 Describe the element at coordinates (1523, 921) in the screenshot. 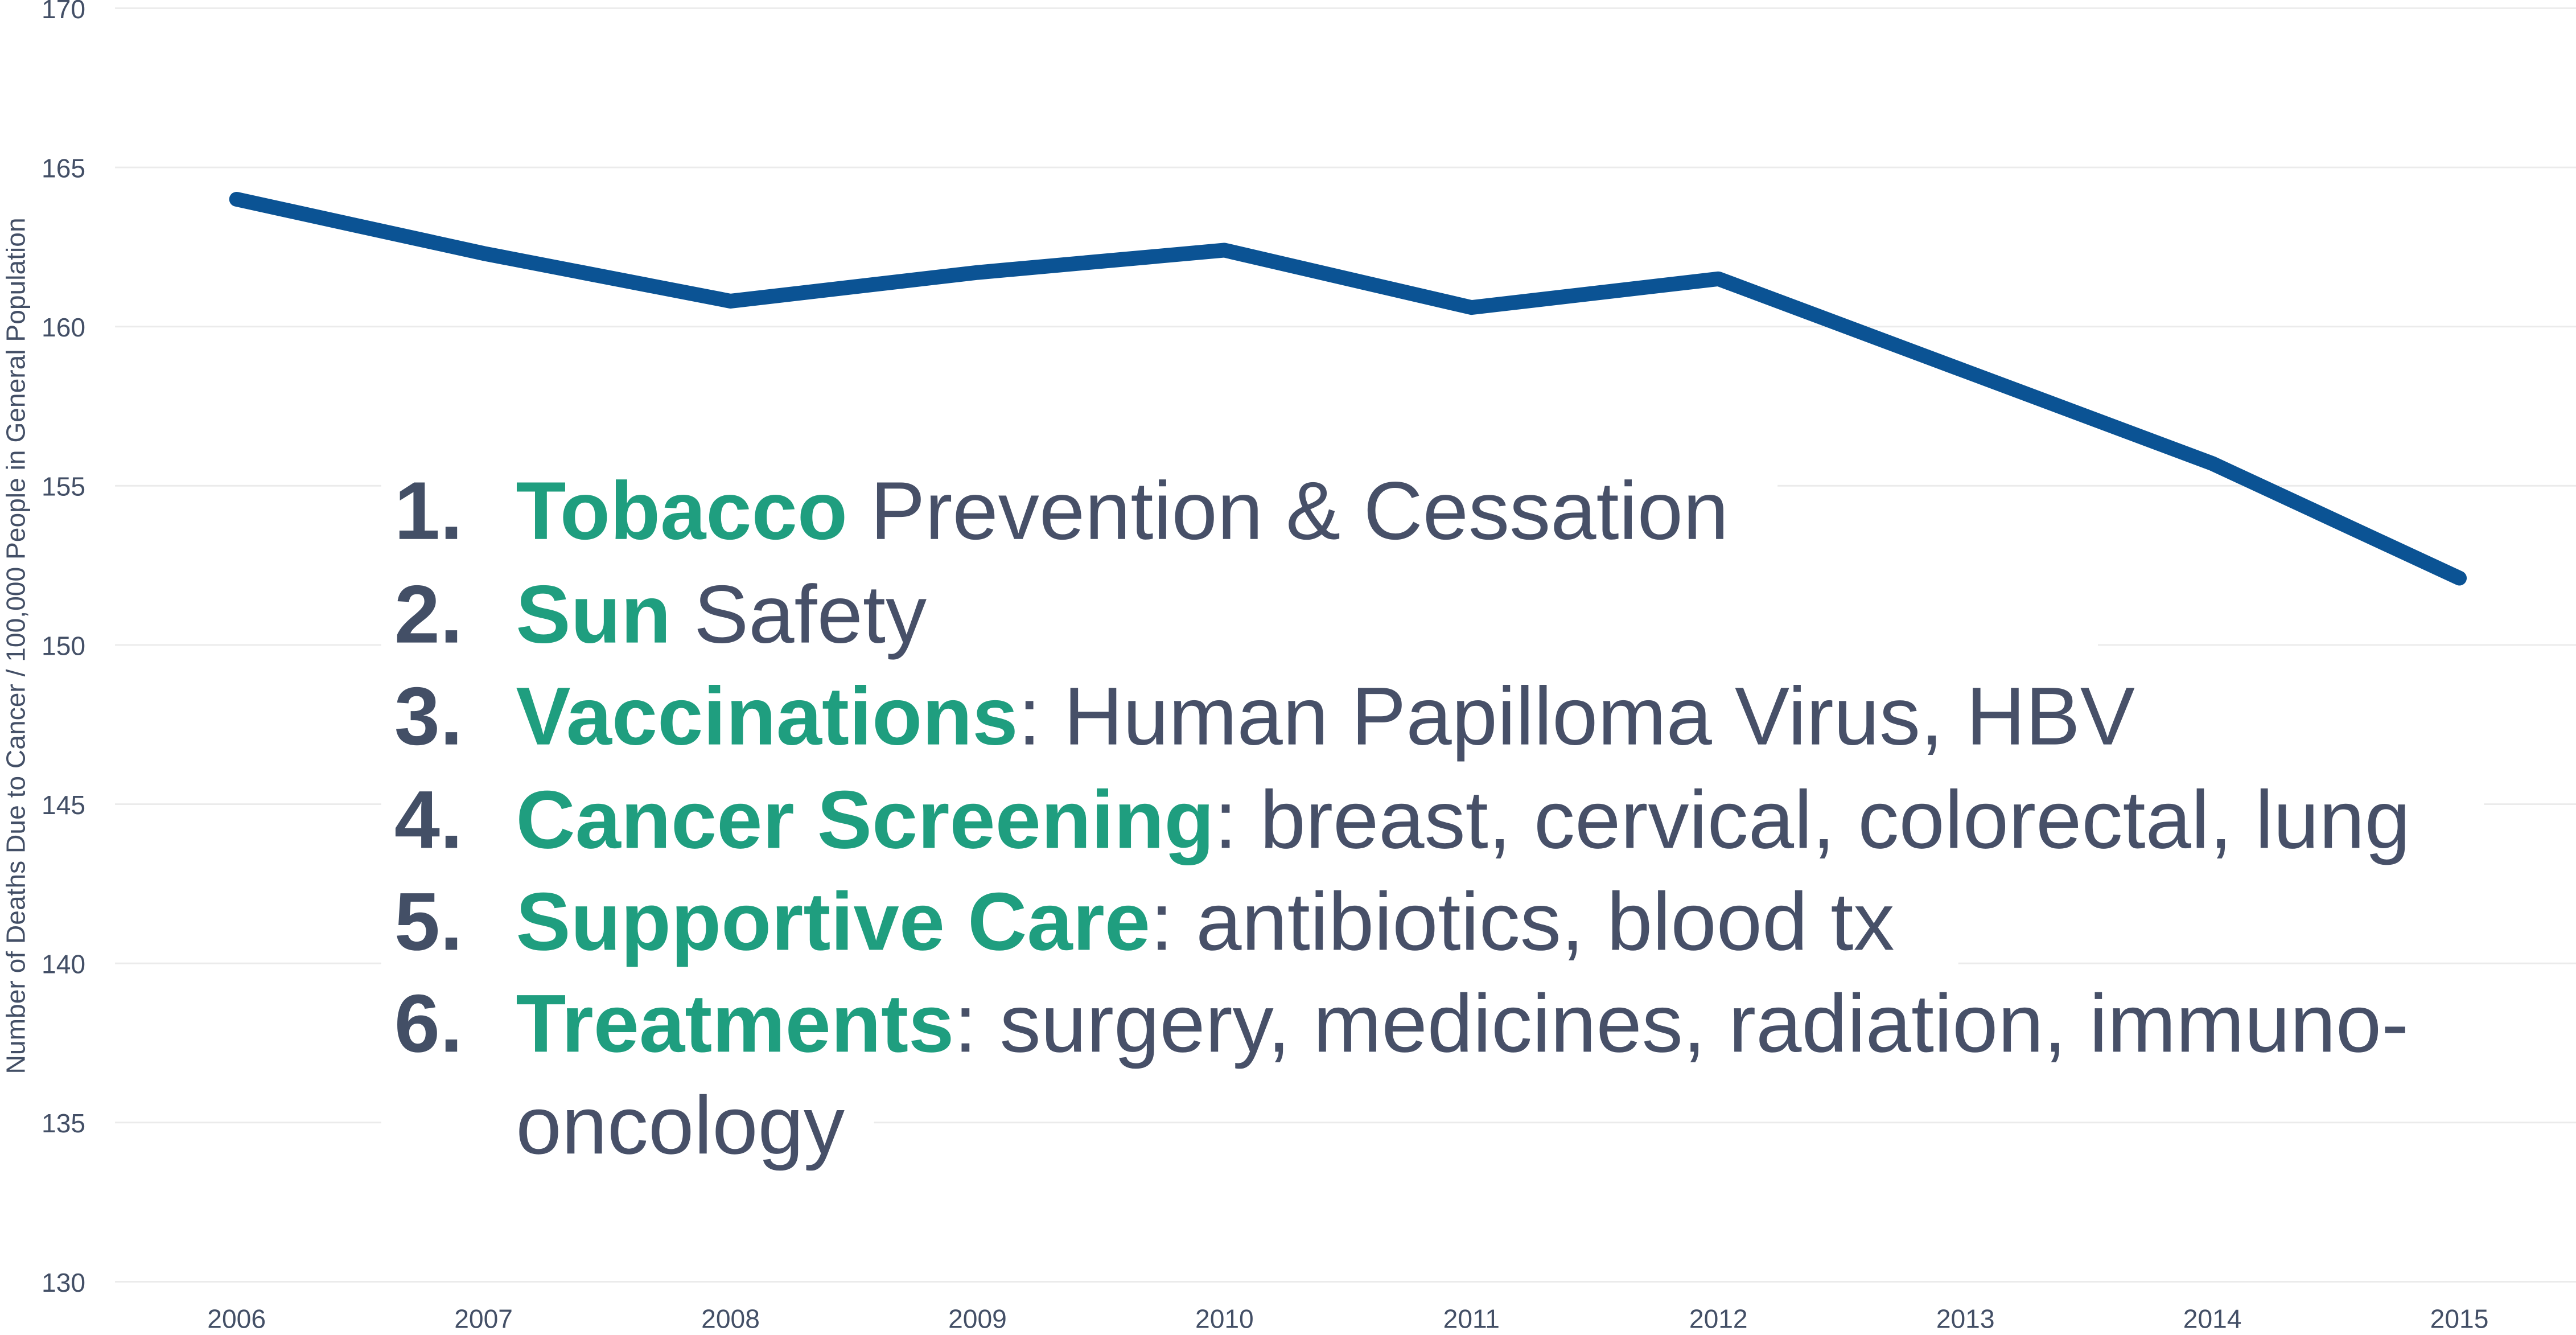

I see `item-text: : antibiotics, blood tx` at that location.